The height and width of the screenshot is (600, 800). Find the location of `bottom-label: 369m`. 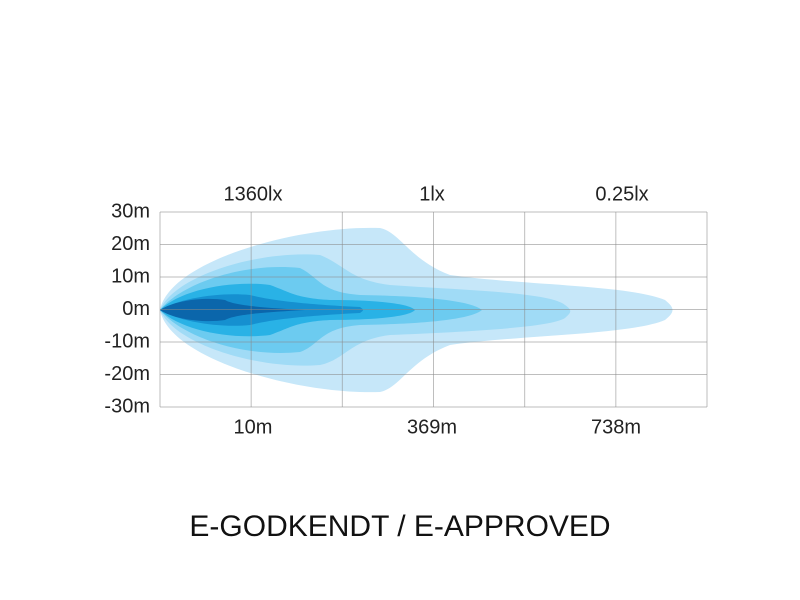

bottom-label: 369m is located at coordinates (432, 427).